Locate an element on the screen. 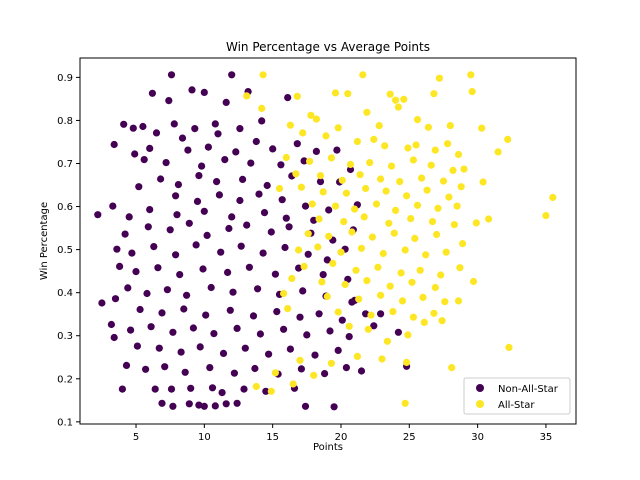 The width and height of the screenshot is (640, 480). legend: Non-All-Star All-Star is located at coordinates (517, 396).